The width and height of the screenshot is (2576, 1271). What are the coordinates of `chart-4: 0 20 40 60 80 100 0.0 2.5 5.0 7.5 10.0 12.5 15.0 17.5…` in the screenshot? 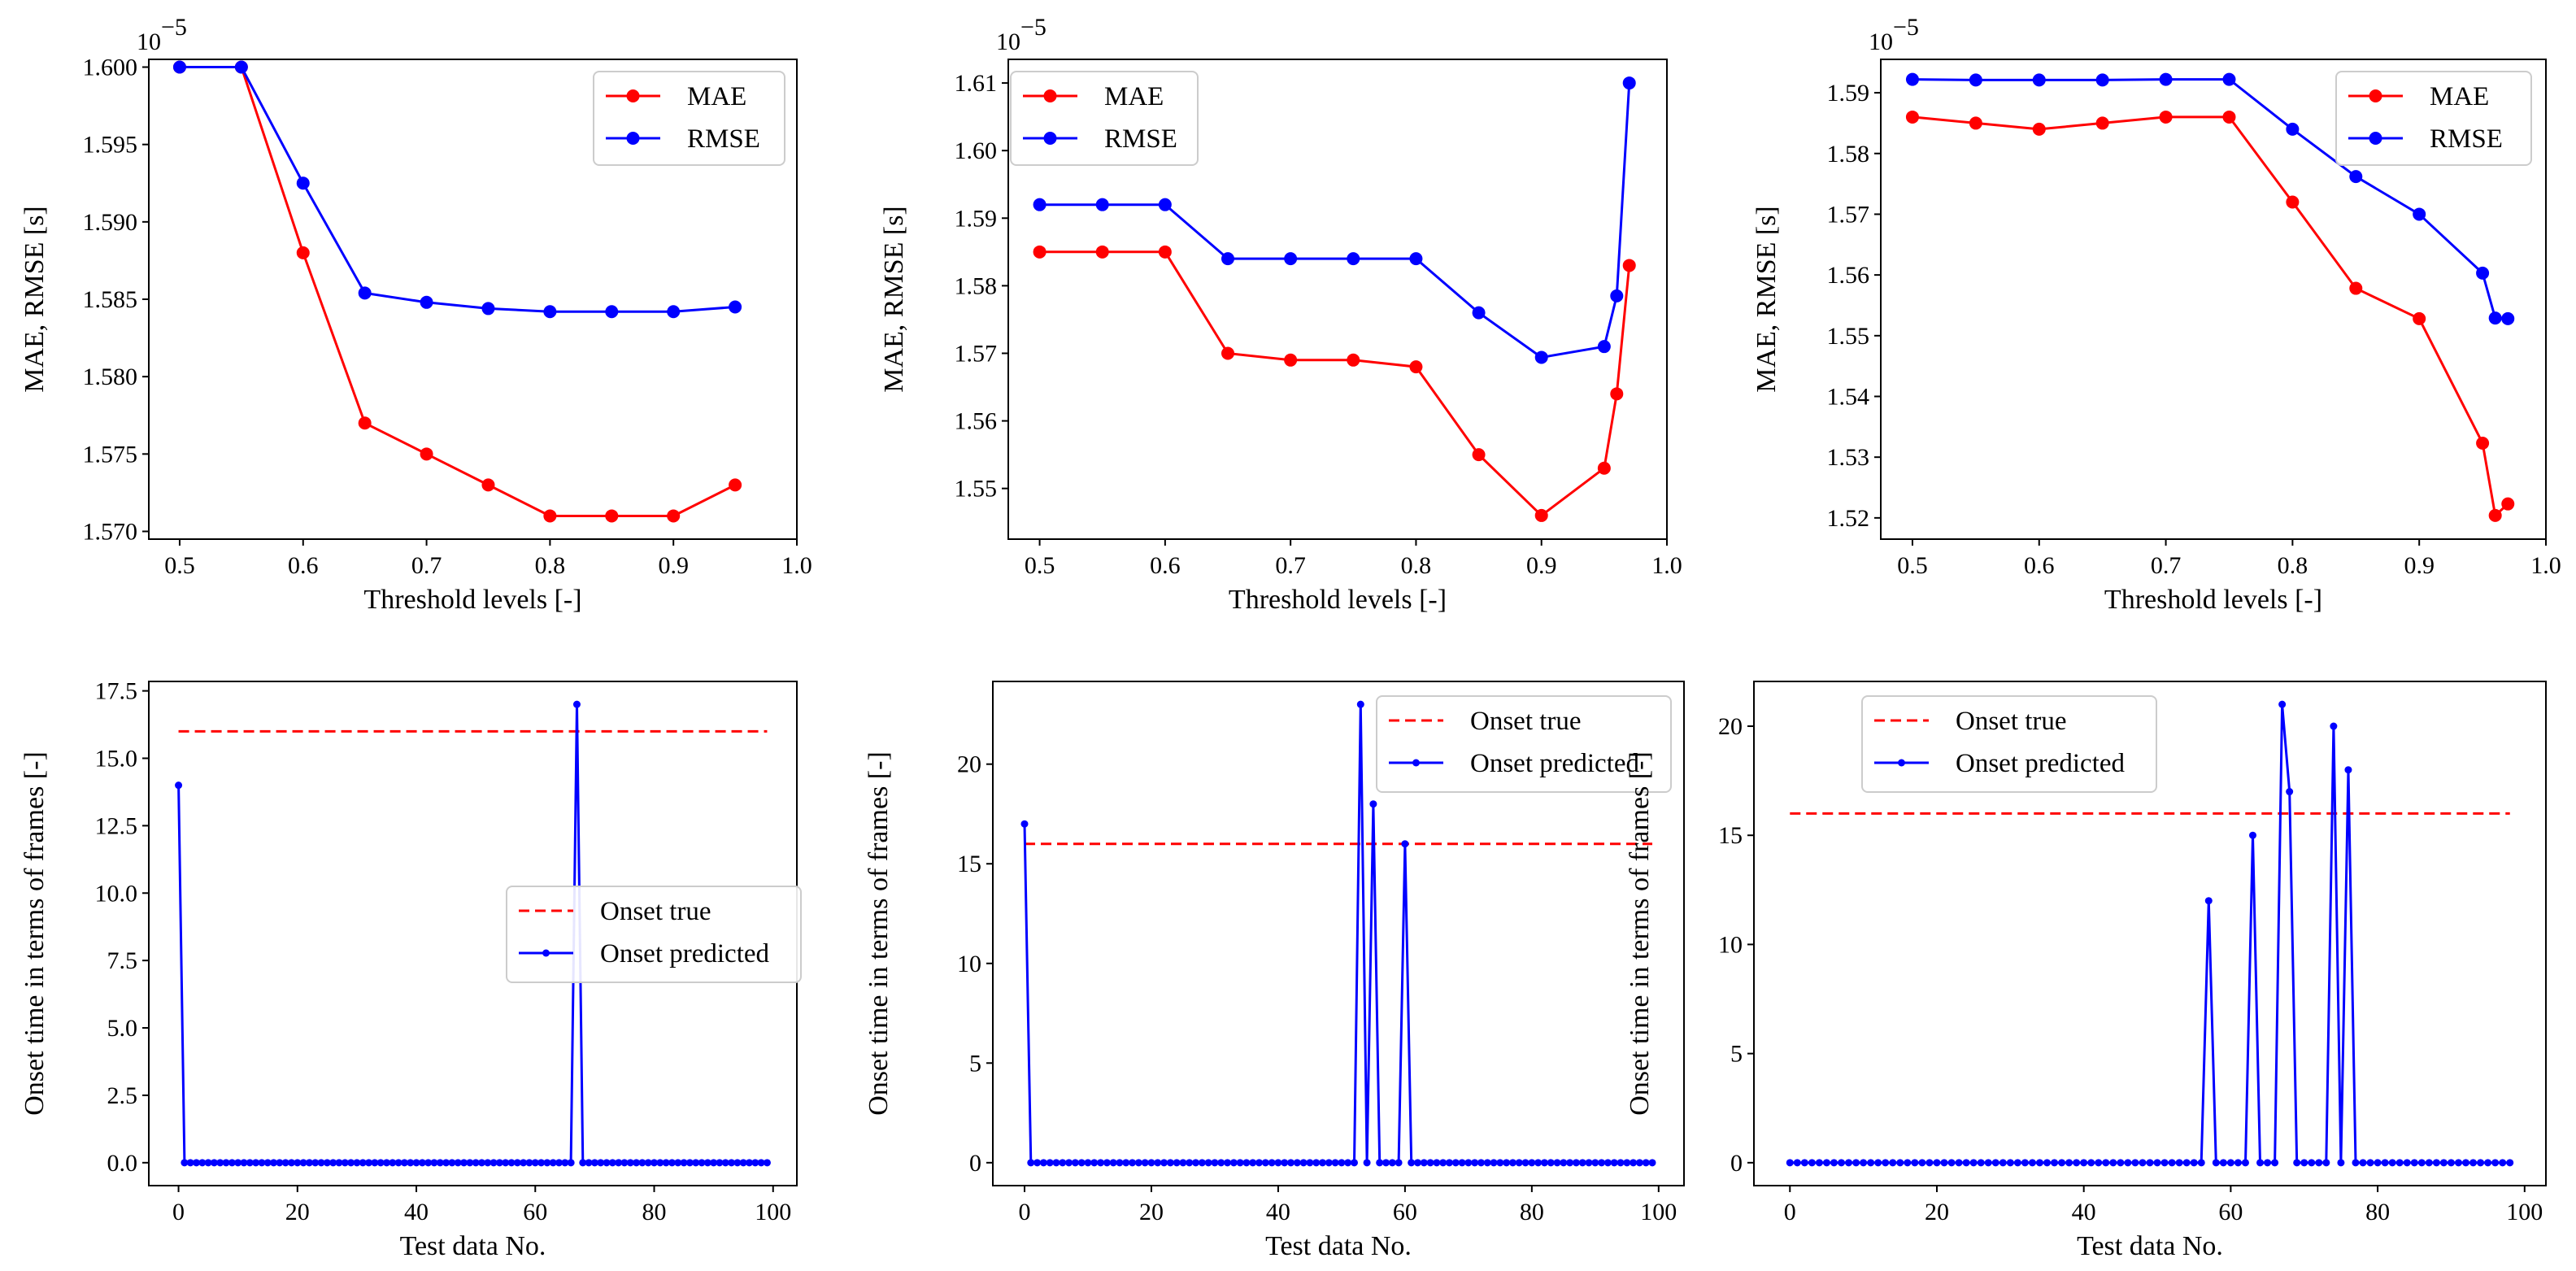 It's located at (411, 969).